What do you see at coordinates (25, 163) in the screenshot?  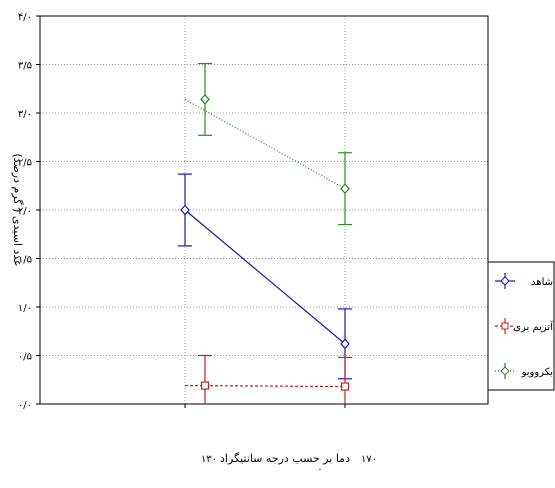 I see `y-tick-label-5: ۲/۵` at bounding box center [25, 163].